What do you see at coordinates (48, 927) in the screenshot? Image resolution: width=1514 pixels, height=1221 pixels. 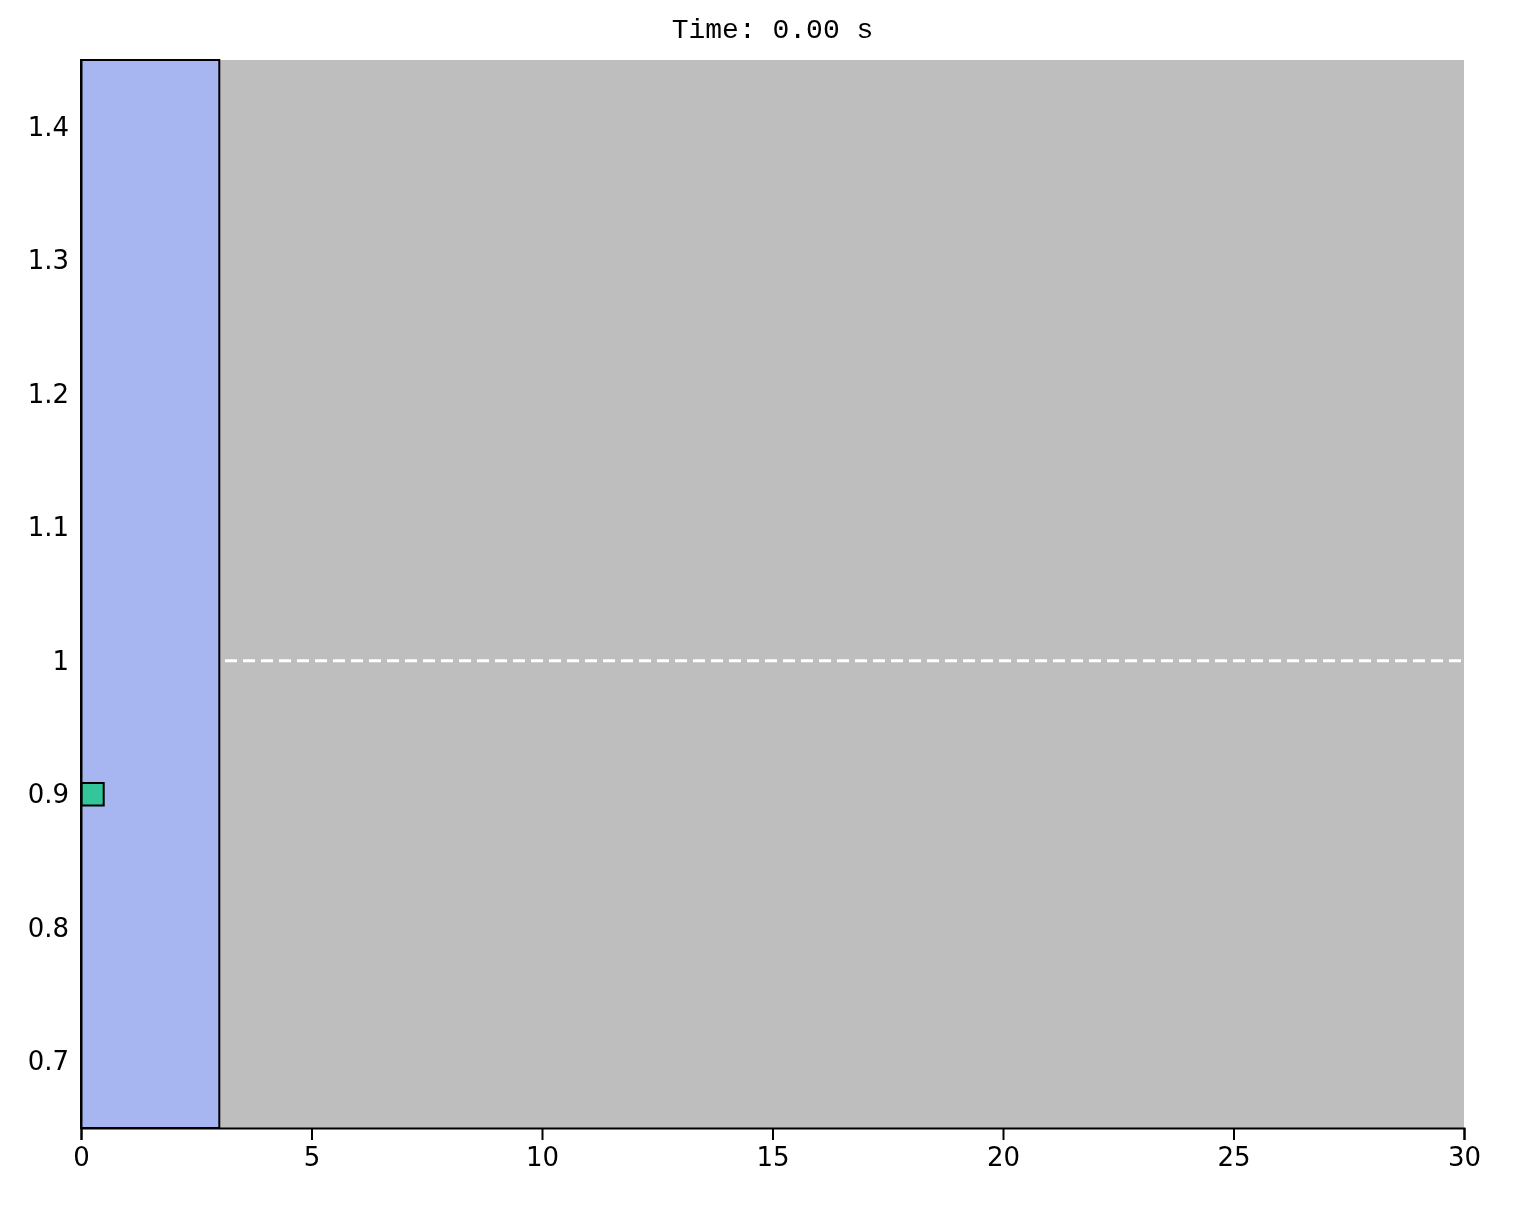 I see `y-tick-label: 0.8` at bounding box center [48, 927].